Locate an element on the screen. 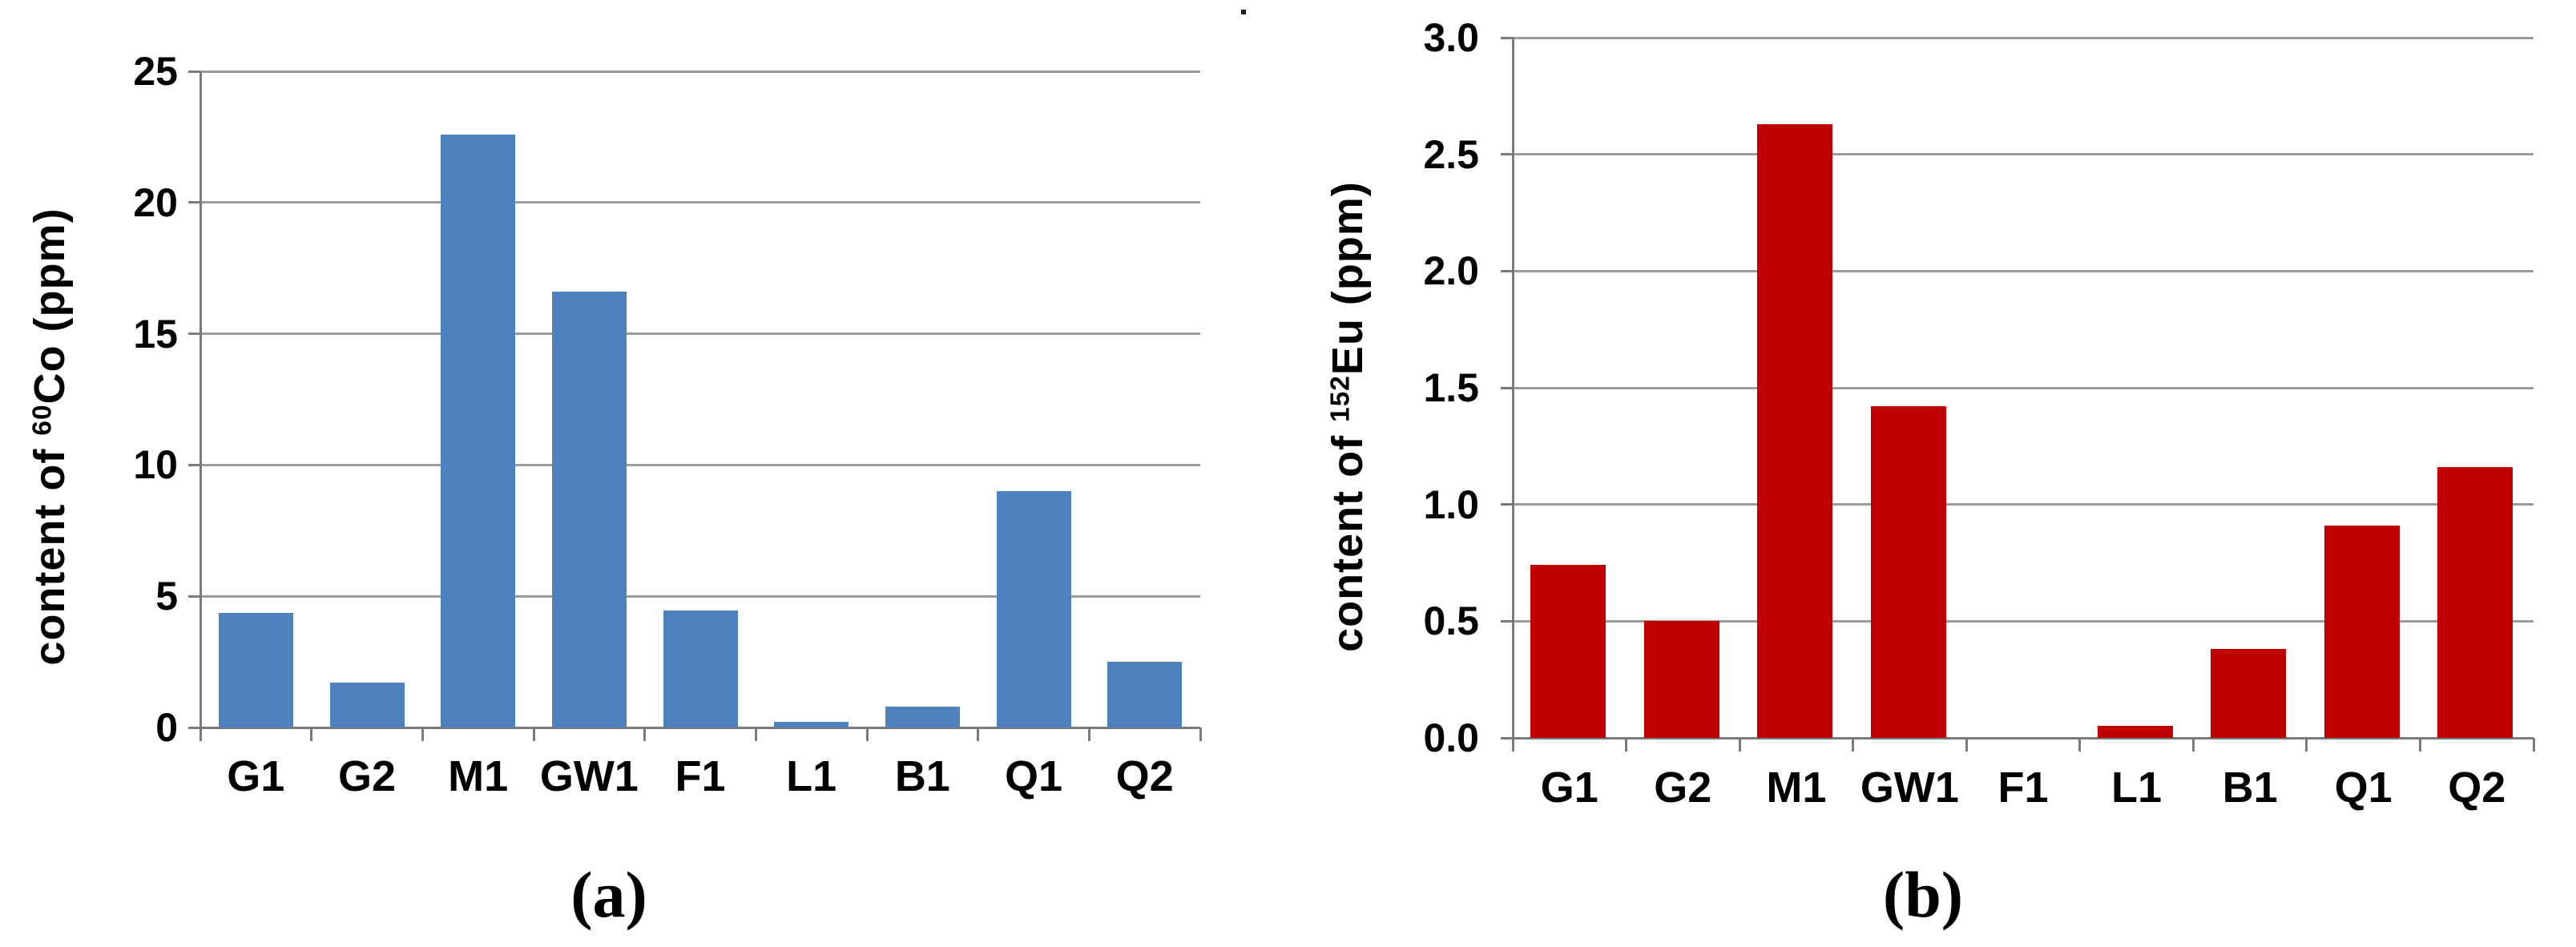 The height and width of the screenshot is (947, 2576). bar-b-GW1 is located at coordinates (1908, 572).